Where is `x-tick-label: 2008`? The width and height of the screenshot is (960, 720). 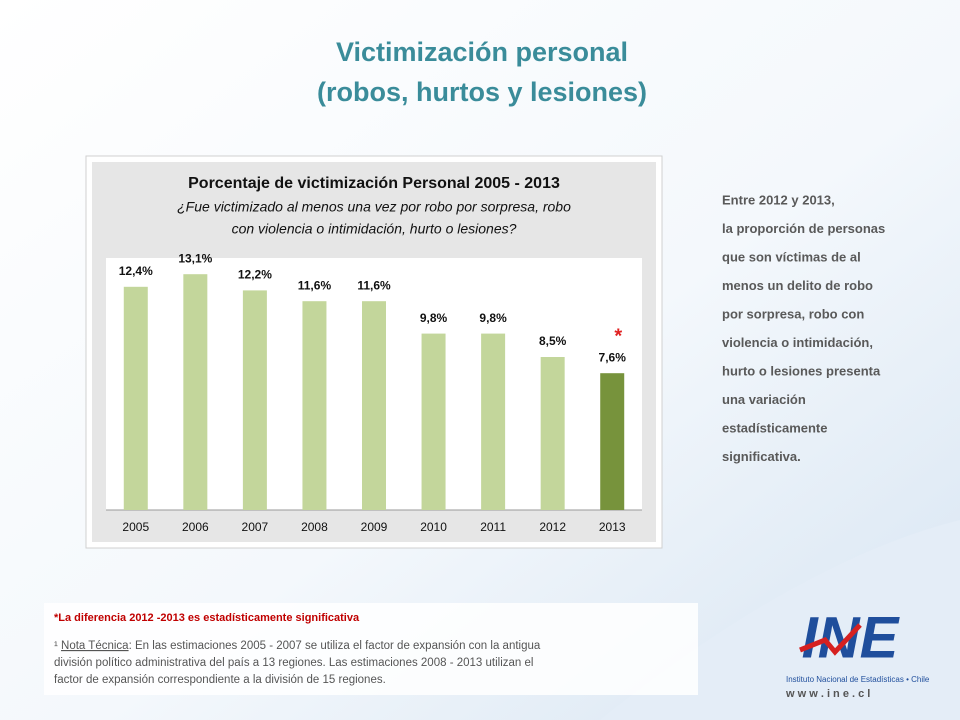
x-tick-label: 2008 is located at coordinates (314, 527).